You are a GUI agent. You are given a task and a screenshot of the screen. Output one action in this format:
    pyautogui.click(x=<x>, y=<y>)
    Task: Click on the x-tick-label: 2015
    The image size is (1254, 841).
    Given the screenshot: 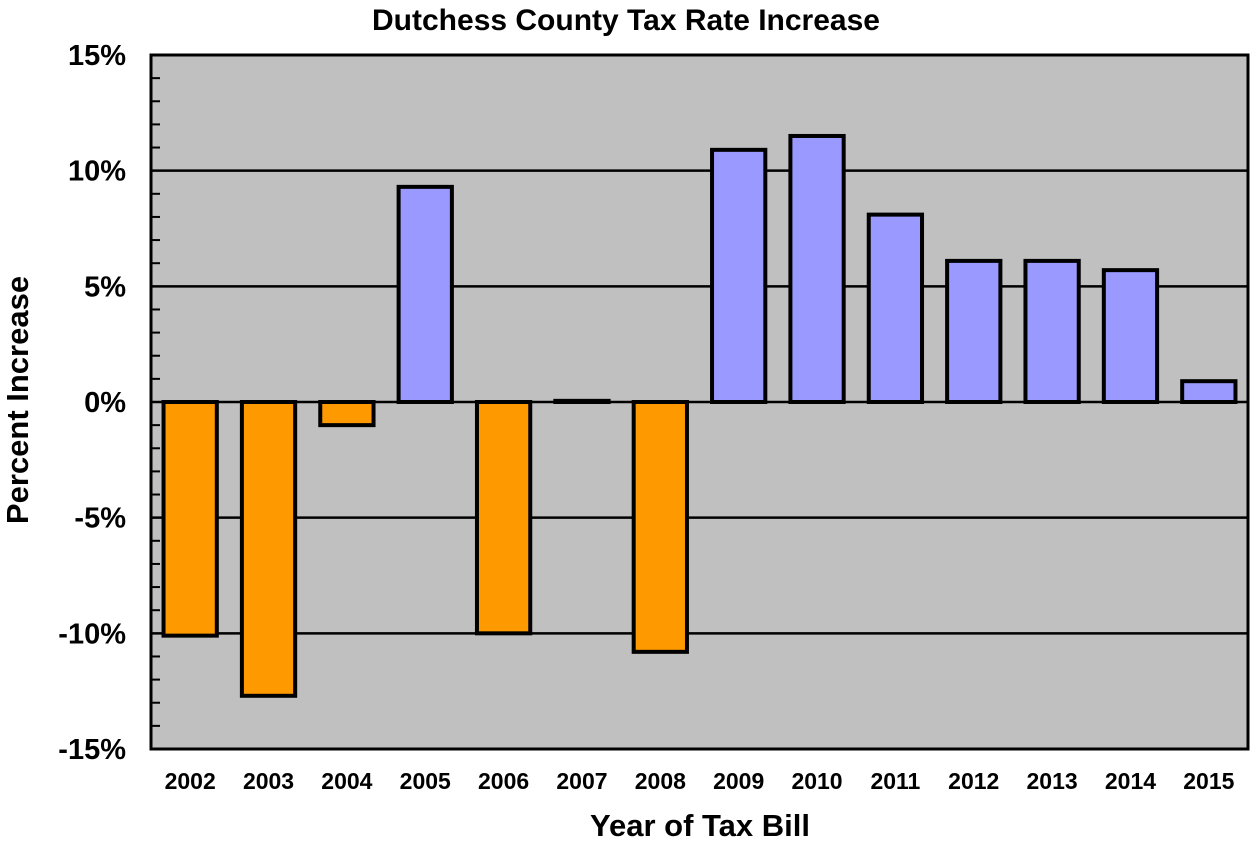 What is the action you would take?
    pyautogui.click(x=1208, y=781)
    